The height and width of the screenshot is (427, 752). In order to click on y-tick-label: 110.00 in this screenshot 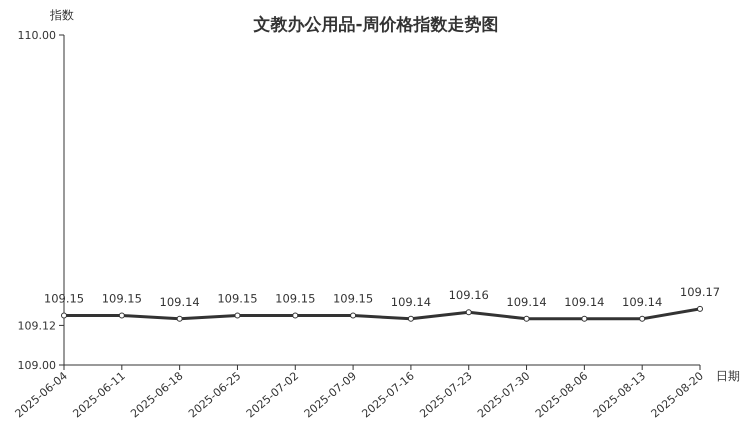, I will do `click(37, 35)`.